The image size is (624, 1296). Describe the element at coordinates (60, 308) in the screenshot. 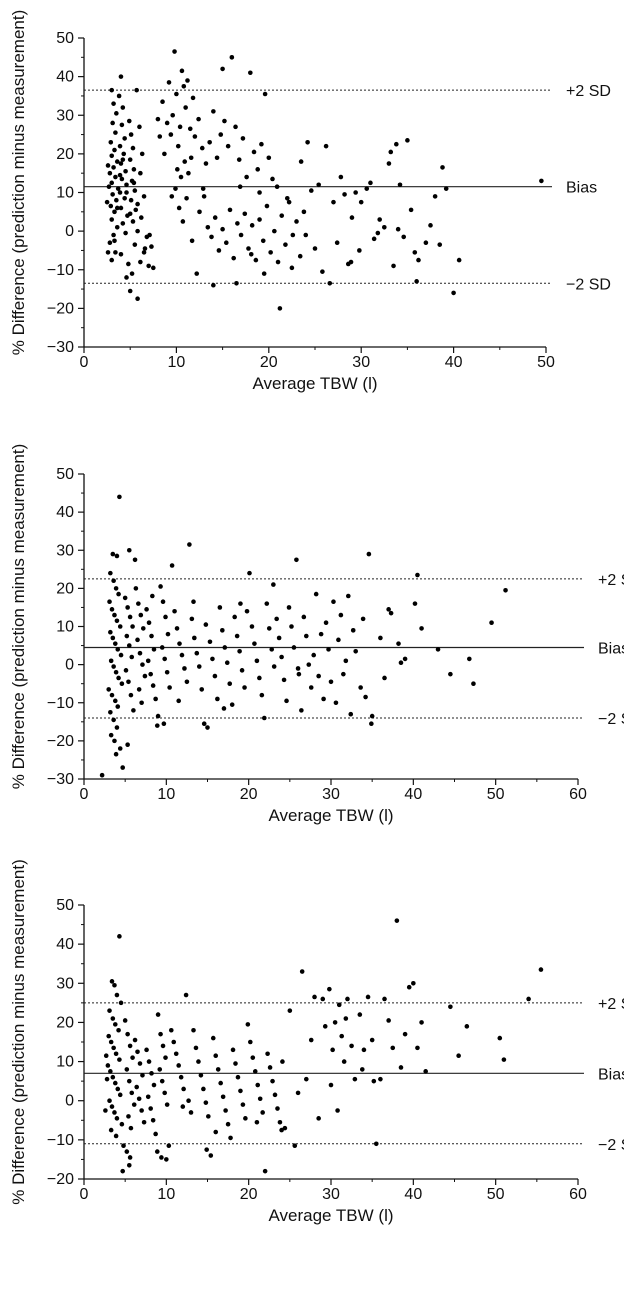

I see `y-tick-label: −20` at that location.